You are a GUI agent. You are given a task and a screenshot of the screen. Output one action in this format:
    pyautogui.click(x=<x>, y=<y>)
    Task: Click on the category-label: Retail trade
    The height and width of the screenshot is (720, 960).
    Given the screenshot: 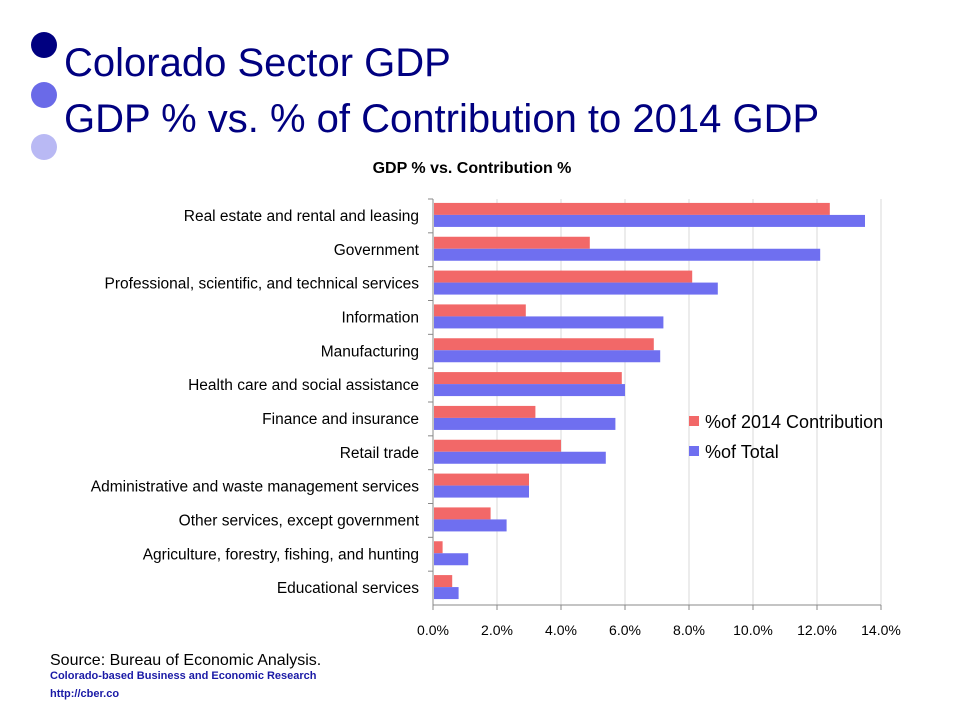 What is the action you would take?
    pyautogui.click(x=379, y=453)
    